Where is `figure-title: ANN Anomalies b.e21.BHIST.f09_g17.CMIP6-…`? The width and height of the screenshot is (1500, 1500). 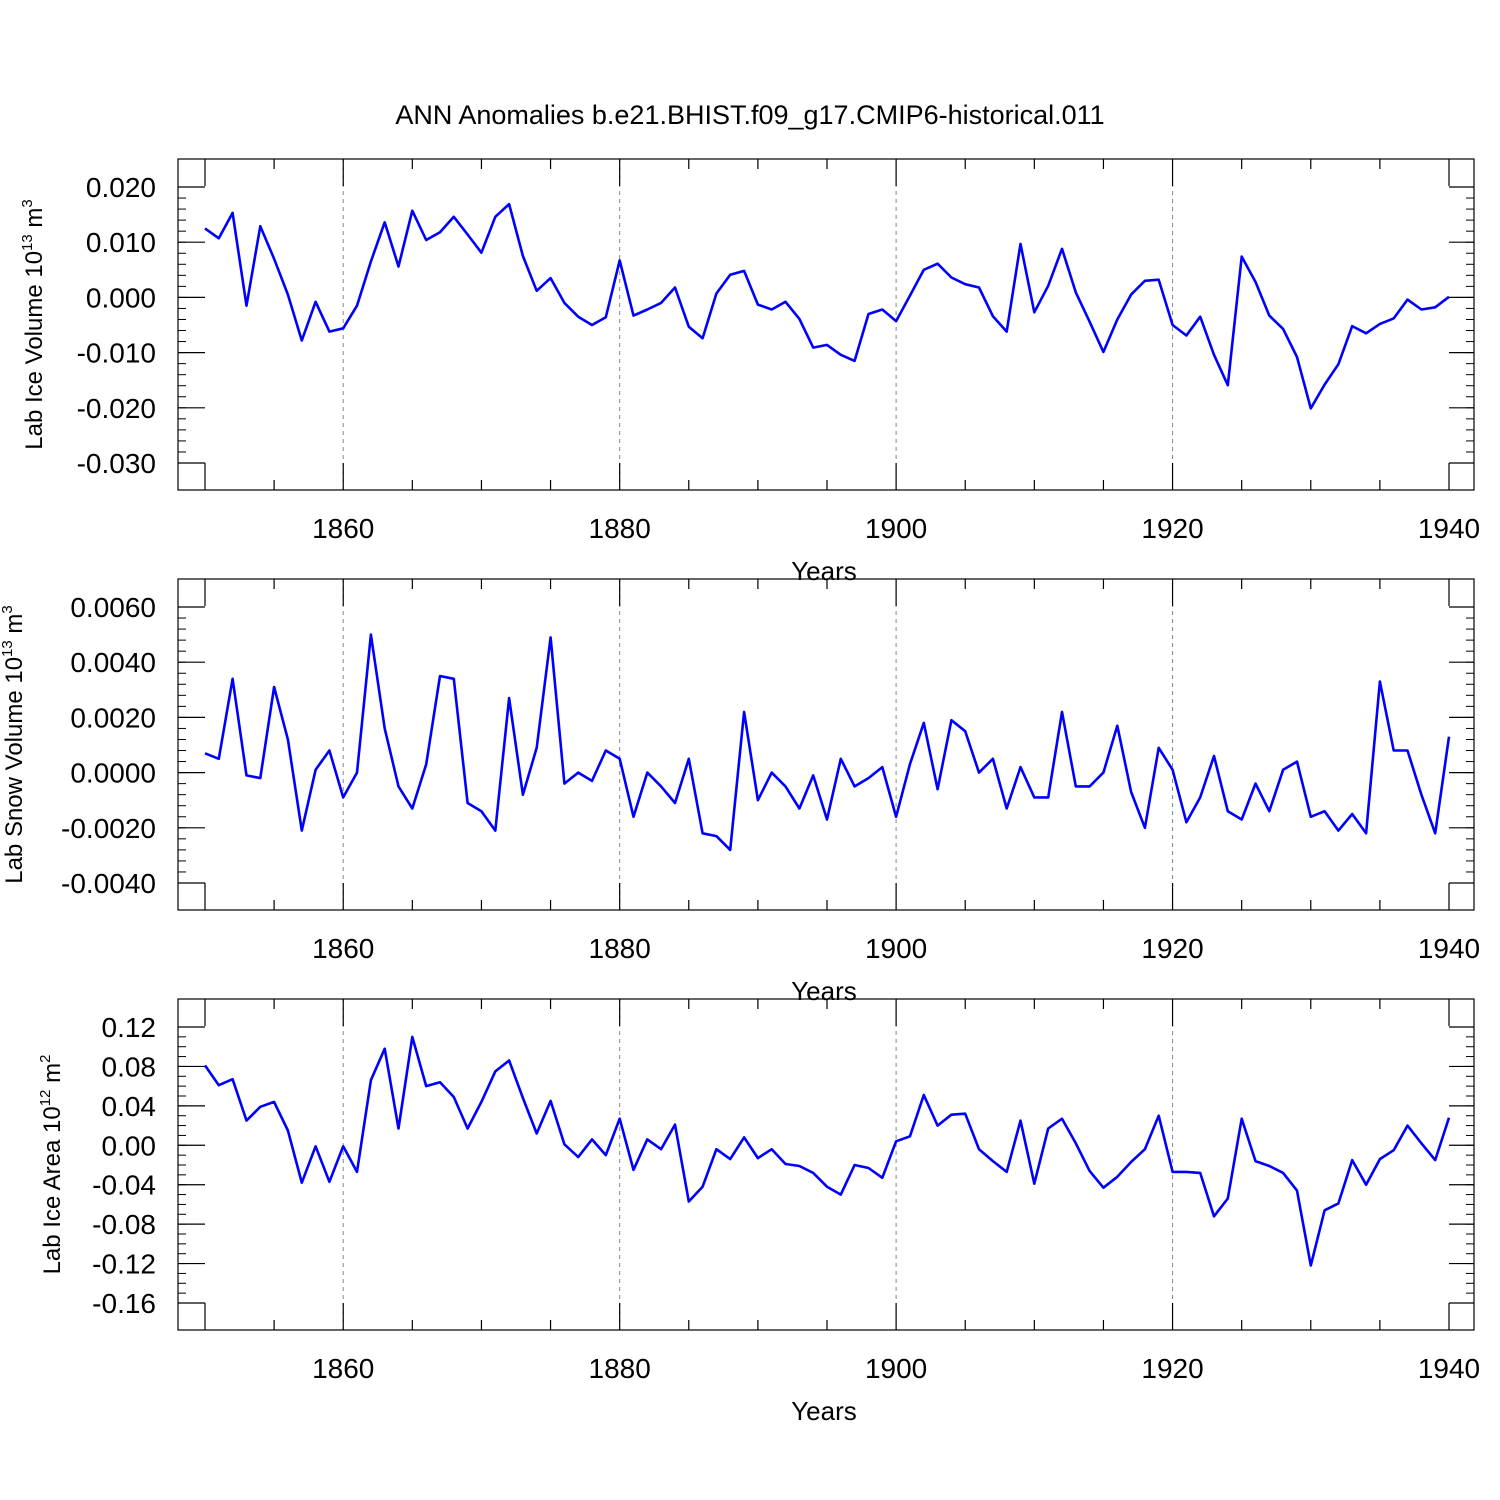
figure-title: ANN Anomalies b.e21.BHIST.f09_g17.CMIP6-… is located at coordinates (749, 115).